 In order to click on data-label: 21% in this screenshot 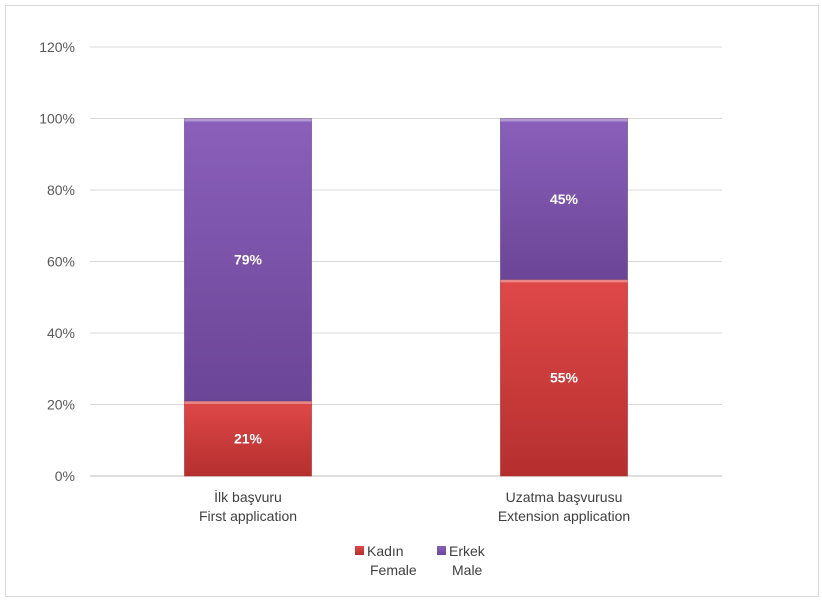, I will do `click(248, 438)`.